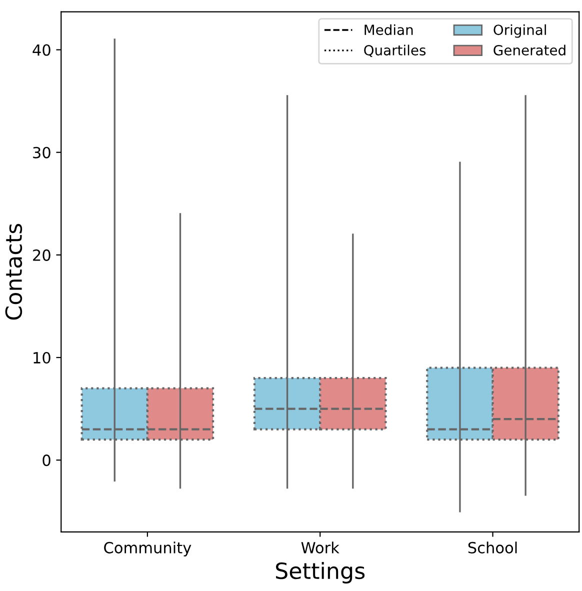  What do you see at coordinates (395, 51) in the screenshot?
I see `annotation: Quartiles` at bounding box center [395, 51].